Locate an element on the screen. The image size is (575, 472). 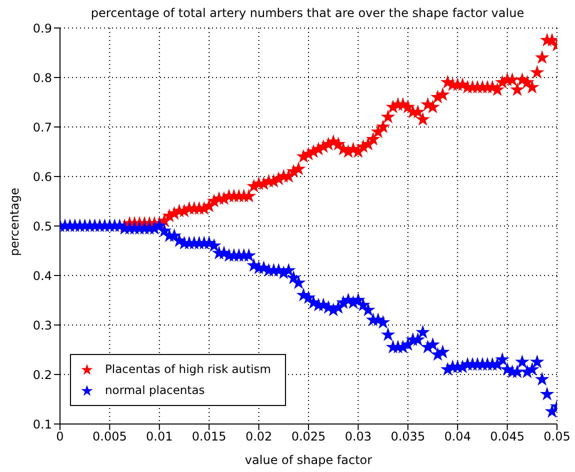
y-tick-label: 0.8 is located at coordinates (42, 77).